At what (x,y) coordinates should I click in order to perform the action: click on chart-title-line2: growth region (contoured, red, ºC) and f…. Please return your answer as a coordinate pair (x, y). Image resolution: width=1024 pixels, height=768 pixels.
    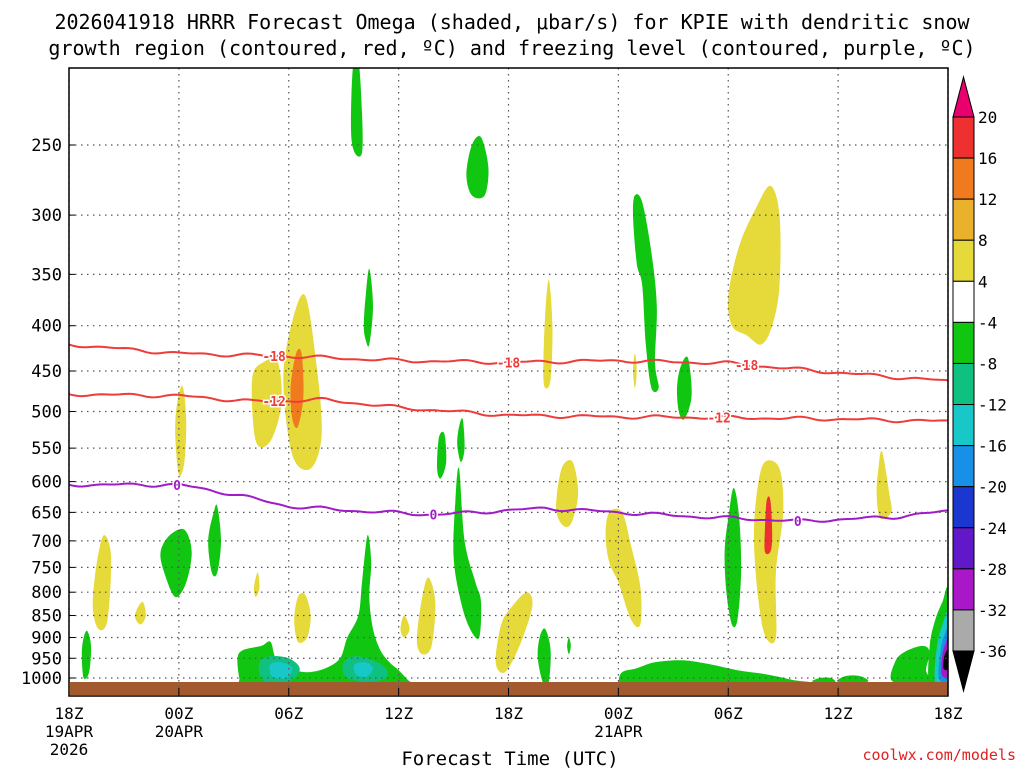
    Looking at the image, I should click on (511, 48).